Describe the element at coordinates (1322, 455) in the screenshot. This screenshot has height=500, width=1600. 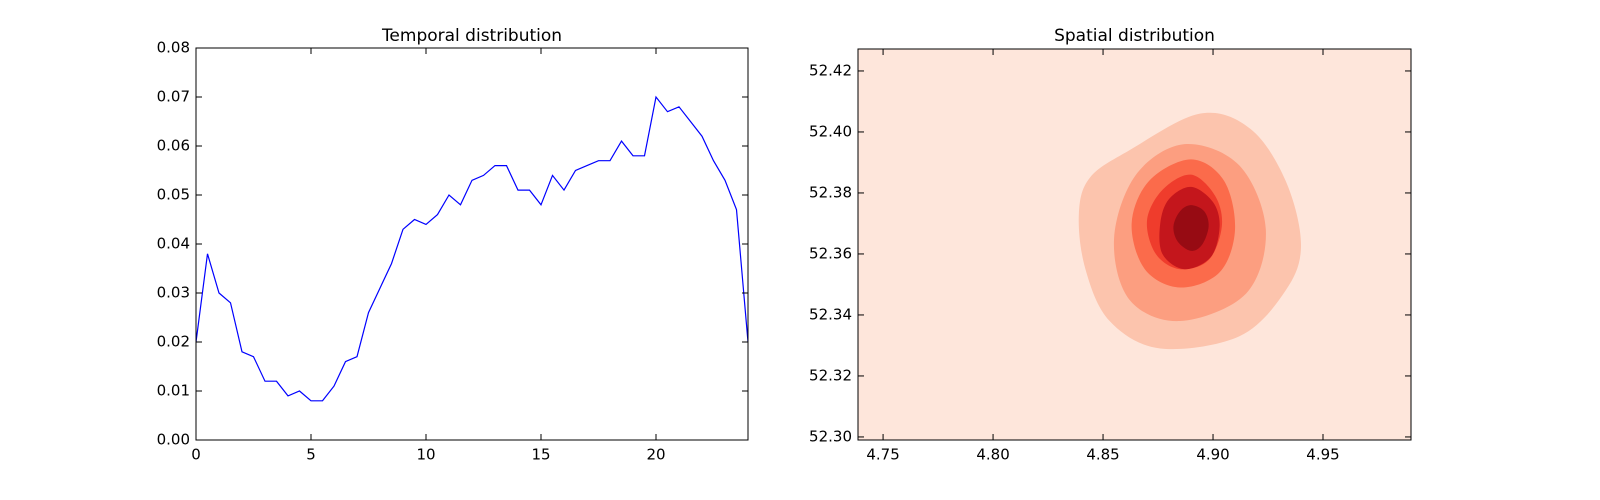
I see `x-tick-label: 4.95` at that location.